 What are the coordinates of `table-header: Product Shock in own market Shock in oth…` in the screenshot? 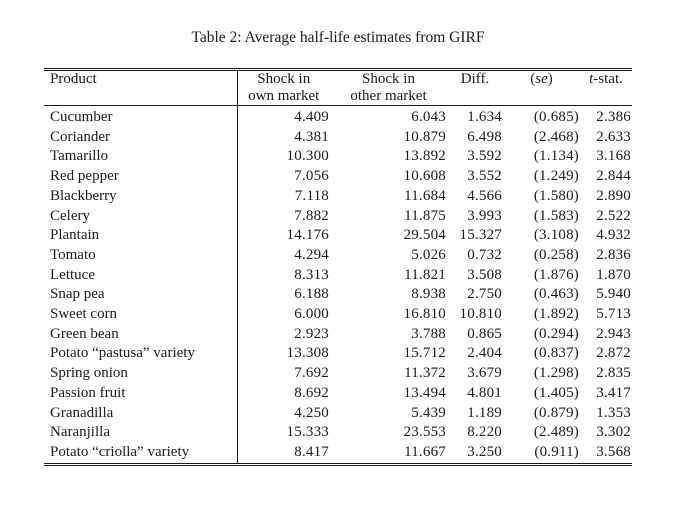 It's located at (338, 87).